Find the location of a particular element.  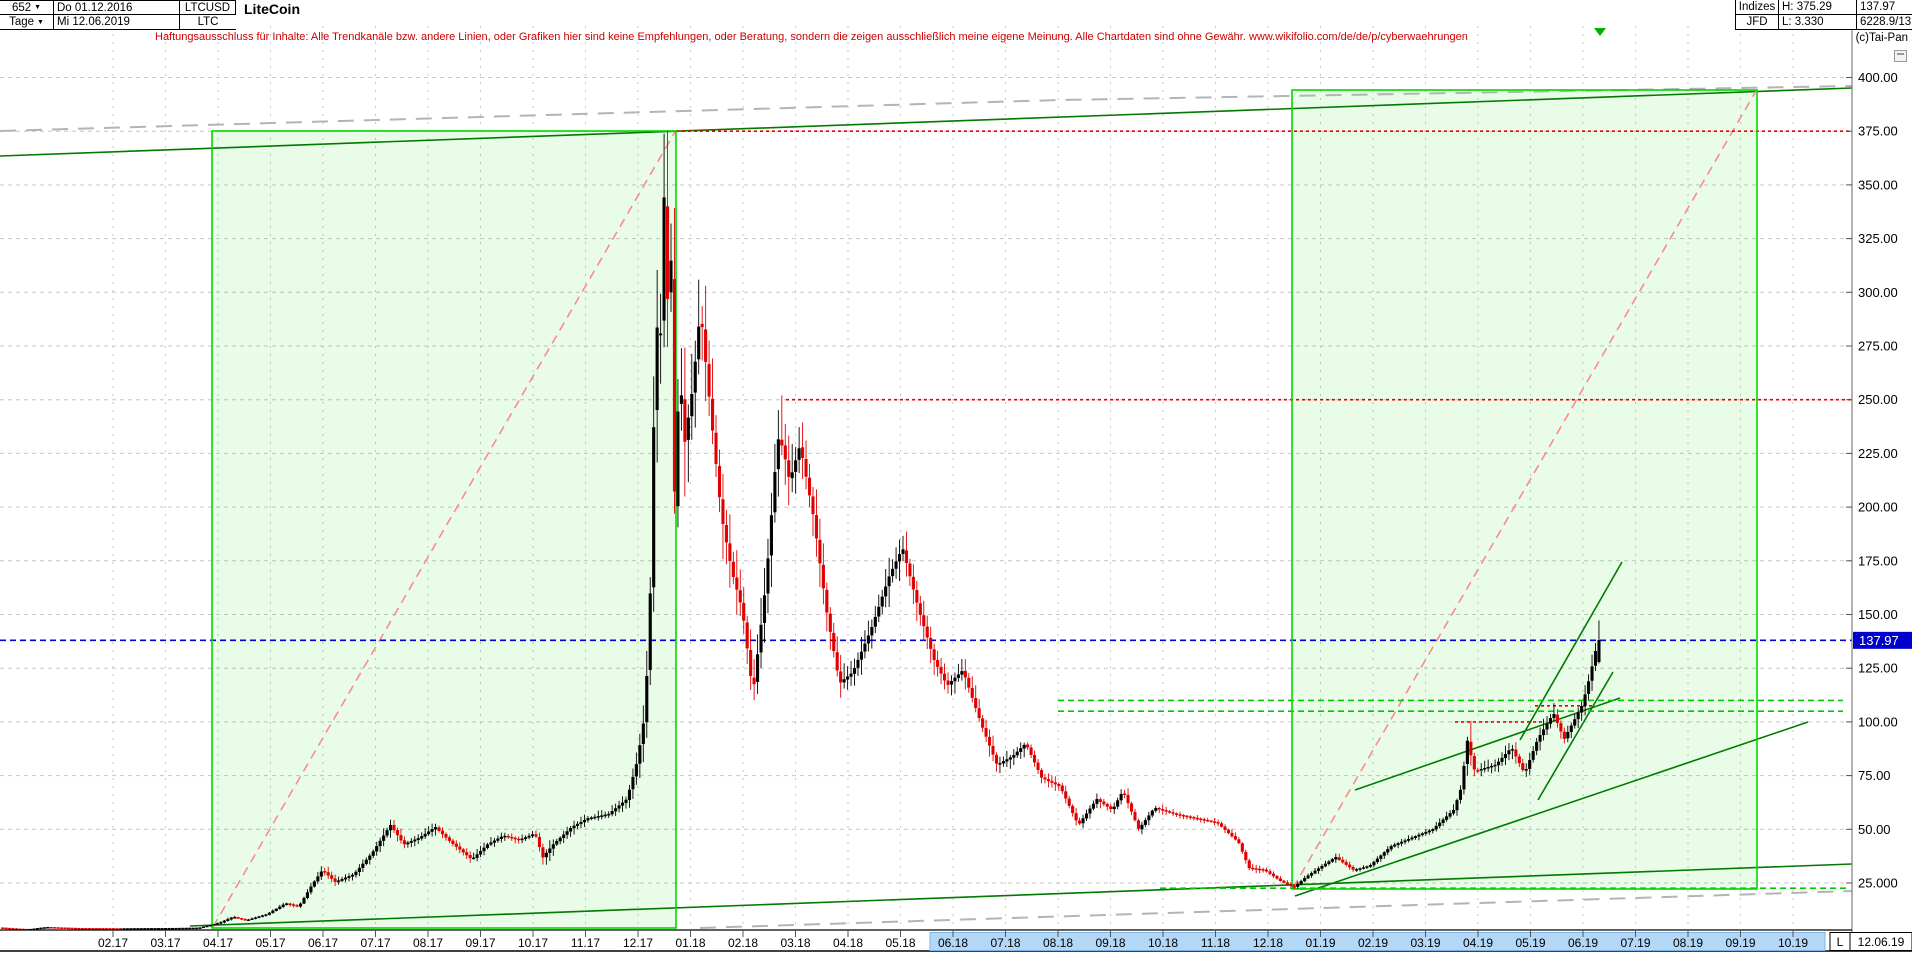

last-price-tag: 137.97 is located at coordinates (1882, 640).